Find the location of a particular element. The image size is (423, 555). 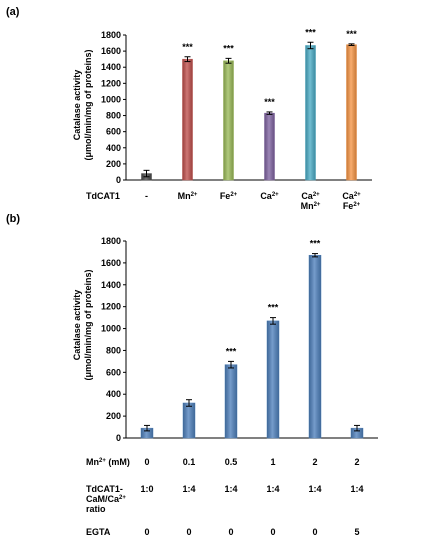

y-axis-title-a-line1: Catalase activity is located at coordinates (77, 105).